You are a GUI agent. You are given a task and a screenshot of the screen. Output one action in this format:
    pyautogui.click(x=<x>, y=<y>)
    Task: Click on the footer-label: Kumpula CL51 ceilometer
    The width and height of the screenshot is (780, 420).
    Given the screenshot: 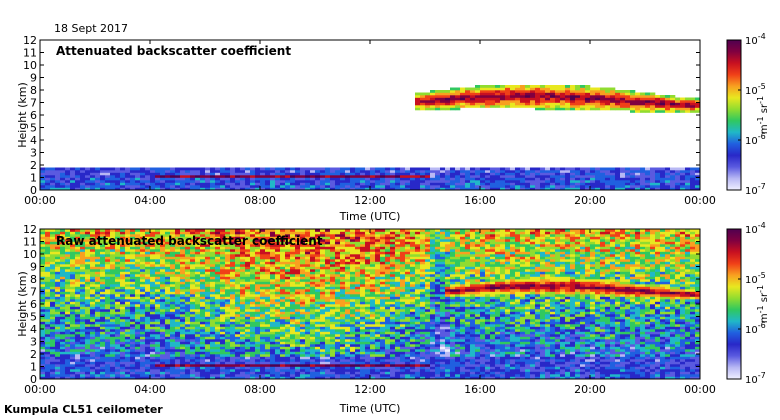 What is the action you would take?
    pyautogui.click(x=83, y=409)
    